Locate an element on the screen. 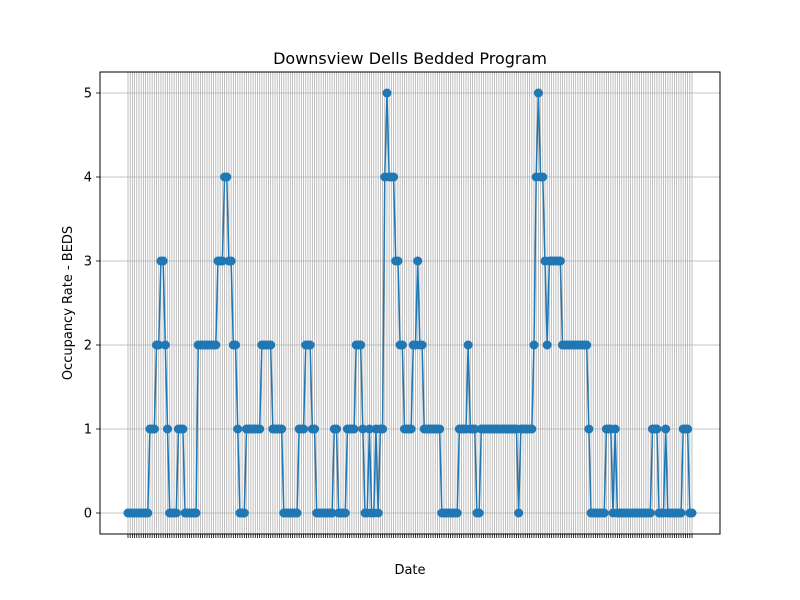 The image size is (800, 600). y-axis-label: Occupancy Rate - BEDS is located at coordinates (68, 303).